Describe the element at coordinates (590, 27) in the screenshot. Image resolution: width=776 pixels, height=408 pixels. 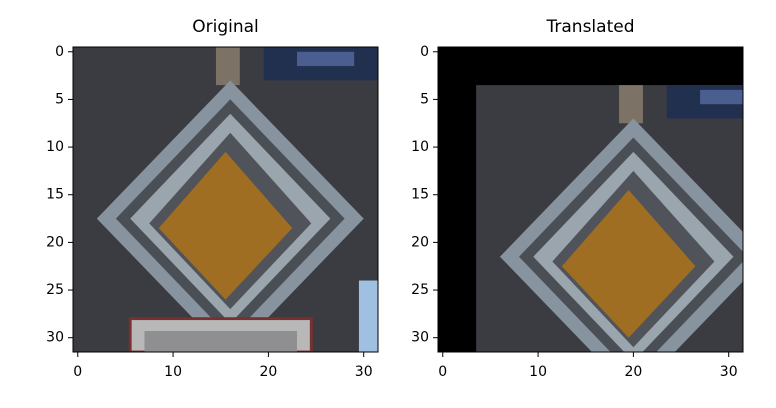
I see `axes-title: Translated` at that location.